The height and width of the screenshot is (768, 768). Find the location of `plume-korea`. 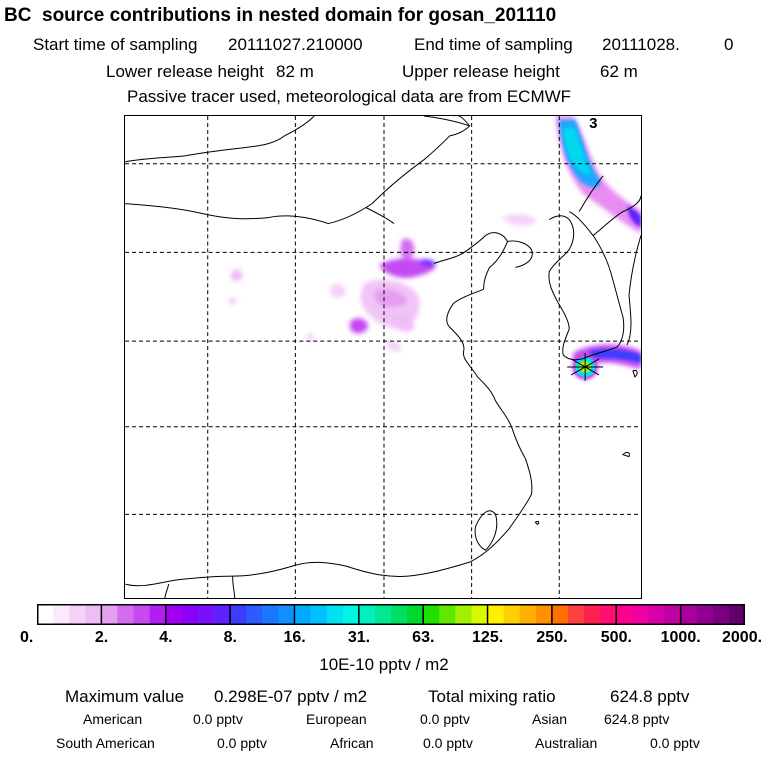

plume-korea is located at coordinates (604, 362).